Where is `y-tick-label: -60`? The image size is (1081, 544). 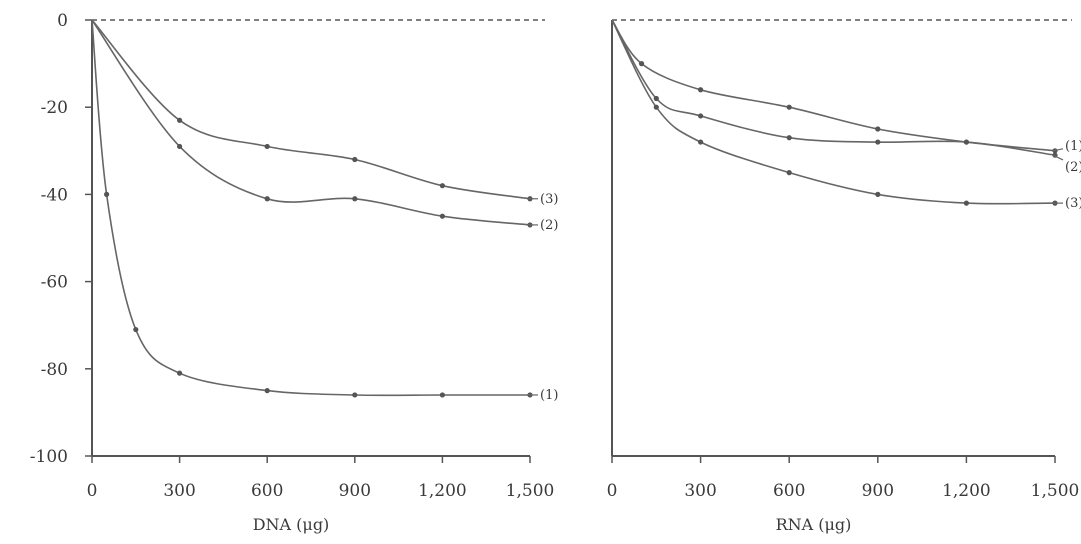
y-tick-label: -60 is located at coordinates (54, 283).